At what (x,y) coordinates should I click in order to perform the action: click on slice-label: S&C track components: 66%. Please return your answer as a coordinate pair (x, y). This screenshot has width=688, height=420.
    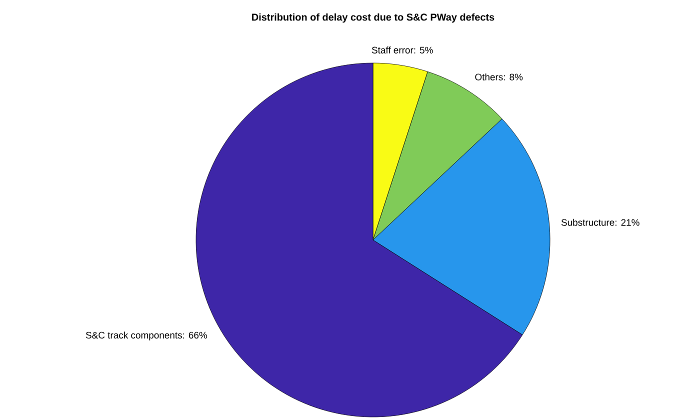
    Looking at the image, I should click on (147, 336).